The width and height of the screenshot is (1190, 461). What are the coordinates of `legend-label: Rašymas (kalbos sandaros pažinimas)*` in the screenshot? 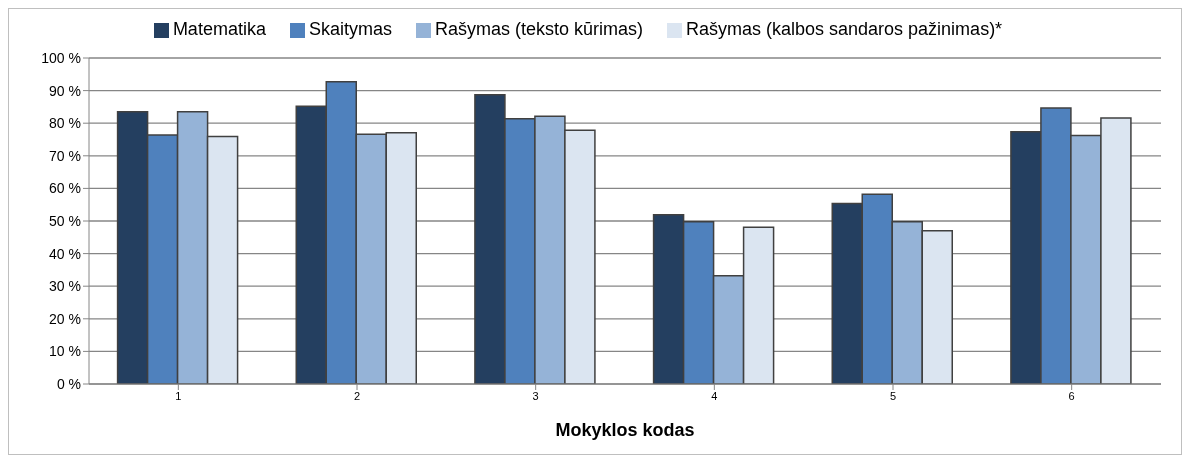 It's located at (844, 29).